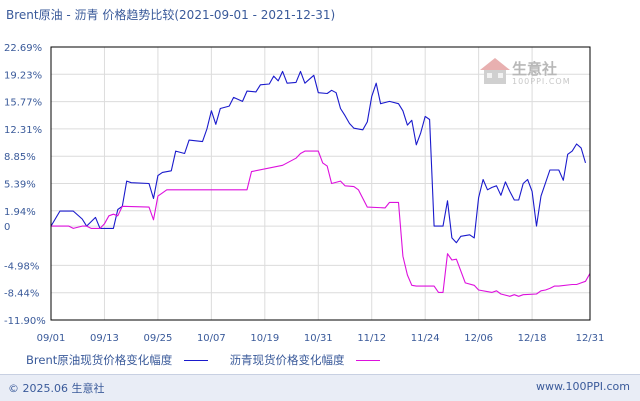 The image size is (640, 401). Describe the element at coordinates (23, 75) in the screenshot. I see `y-tick-label: 19.23%` at that location.